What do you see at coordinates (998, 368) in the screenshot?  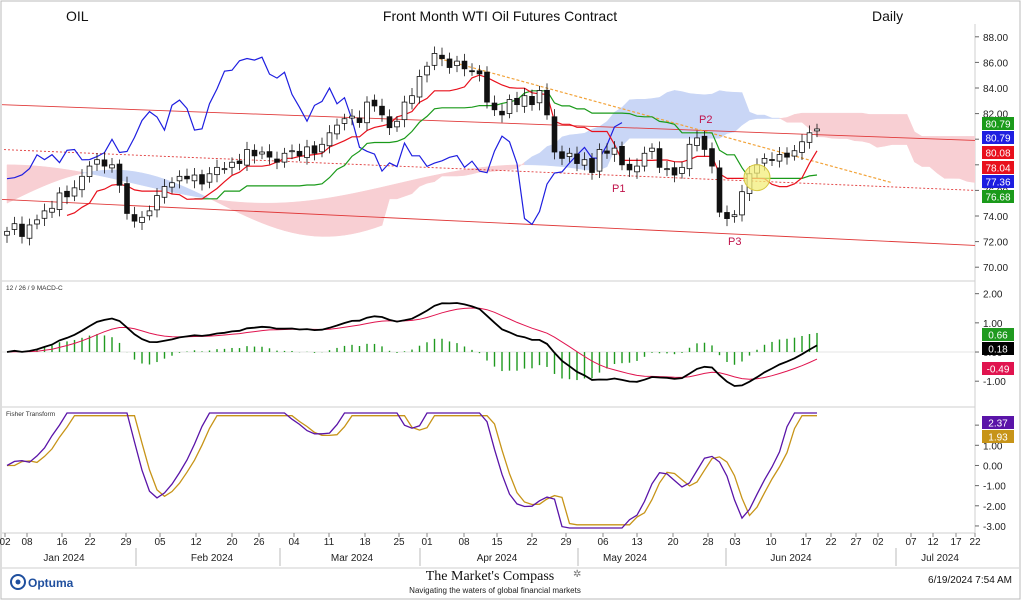 I see `macd-value-bg` at bounding box center [998, 368].